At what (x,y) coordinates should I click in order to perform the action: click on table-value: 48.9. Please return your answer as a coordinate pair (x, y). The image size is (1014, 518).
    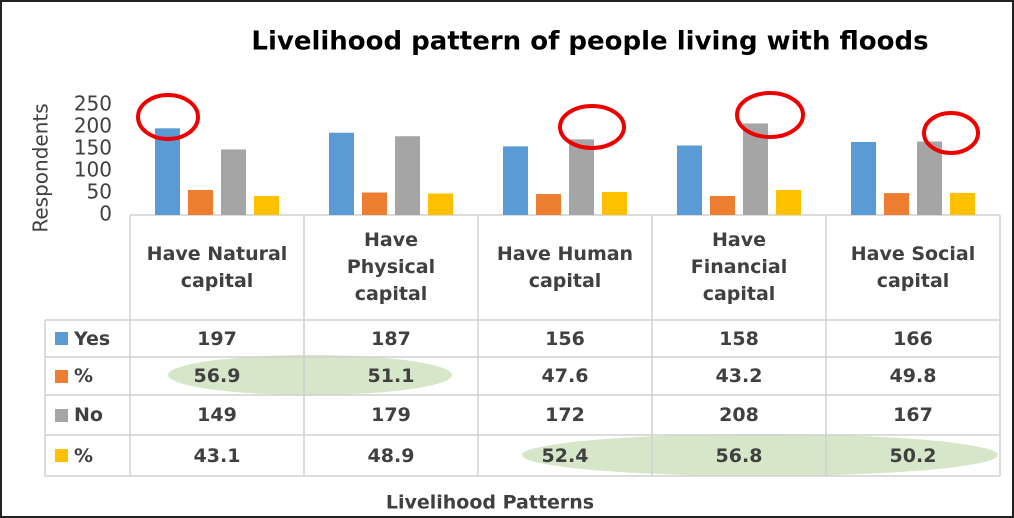
    Looking at the image, I should click on (391, 455).